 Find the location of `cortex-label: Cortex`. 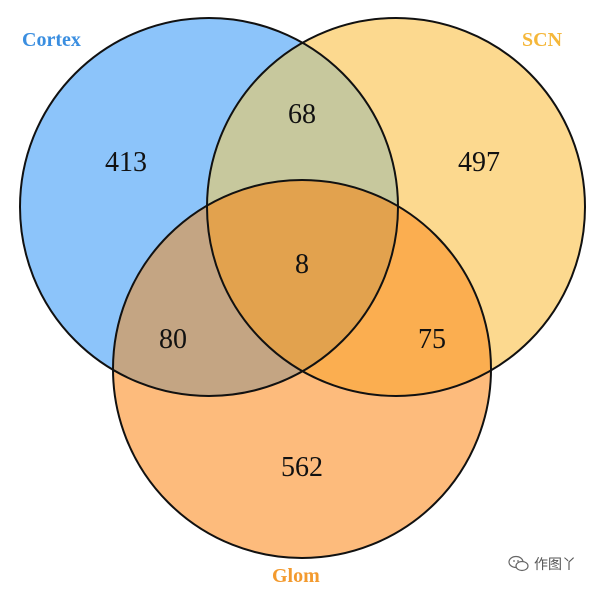

cortex-label: Cortex is located at coordinates (51, 40).